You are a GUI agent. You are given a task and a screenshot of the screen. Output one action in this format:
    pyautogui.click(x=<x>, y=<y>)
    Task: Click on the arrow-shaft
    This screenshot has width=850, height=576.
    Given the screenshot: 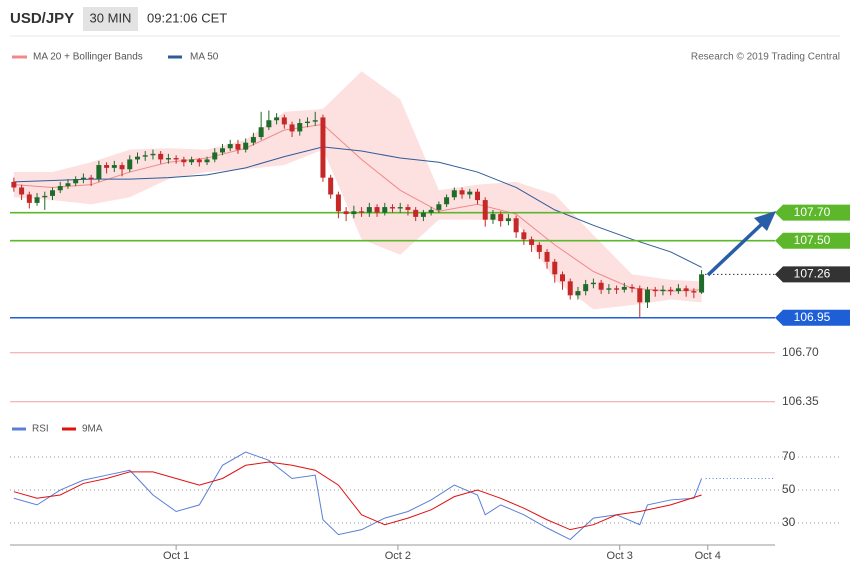 What is the action you would take?
    pyautogui.click(x=736, y=248)
    